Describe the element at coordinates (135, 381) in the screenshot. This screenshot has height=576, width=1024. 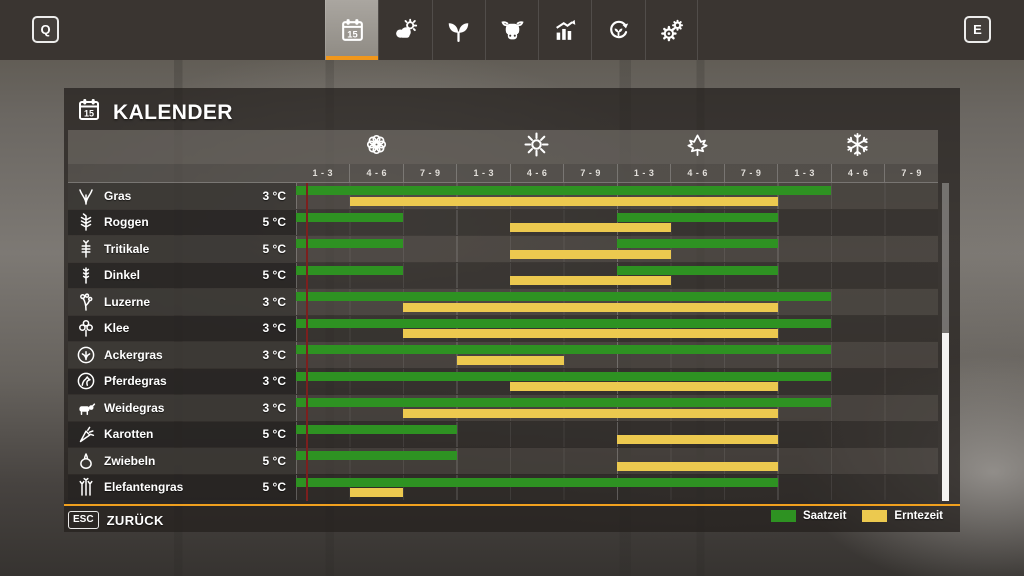
I see `crop-name: Pferdegras` at that location.